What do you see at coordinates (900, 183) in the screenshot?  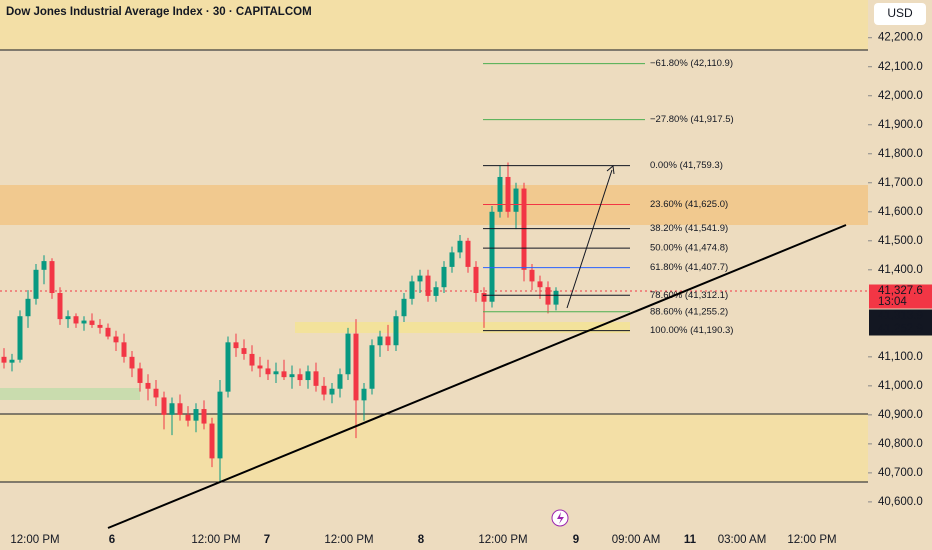 I see `y-tick-label: 41,700.0` at bounding box center [900, 183].